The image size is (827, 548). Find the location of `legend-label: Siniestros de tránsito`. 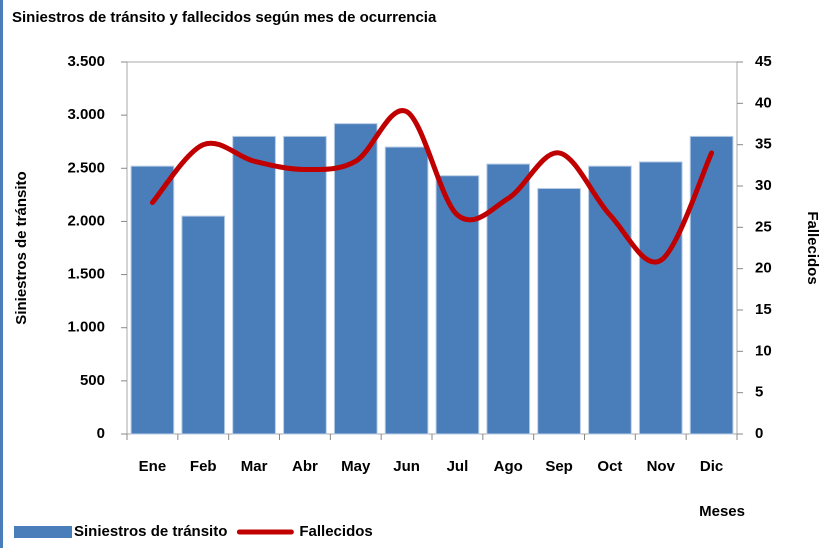

legend-label: Siniestros de tránsito is located at coordinates (150, 531).